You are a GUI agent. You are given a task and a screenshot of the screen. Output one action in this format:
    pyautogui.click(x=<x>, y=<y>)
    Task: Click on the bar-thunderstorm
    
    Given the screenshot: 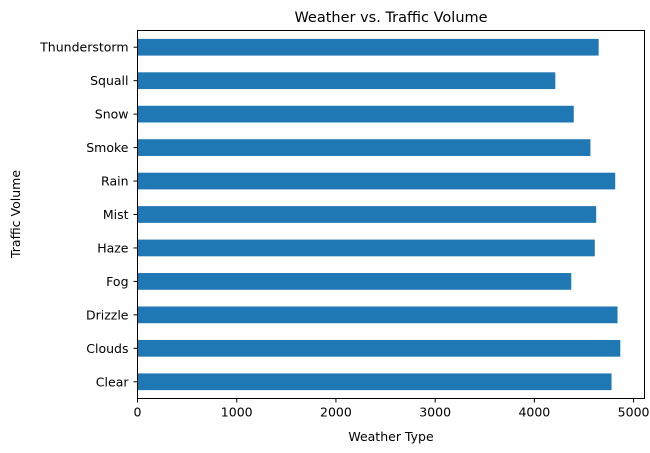 What is the action you would take?
    pyautogui.click(x=368, y=47)
    